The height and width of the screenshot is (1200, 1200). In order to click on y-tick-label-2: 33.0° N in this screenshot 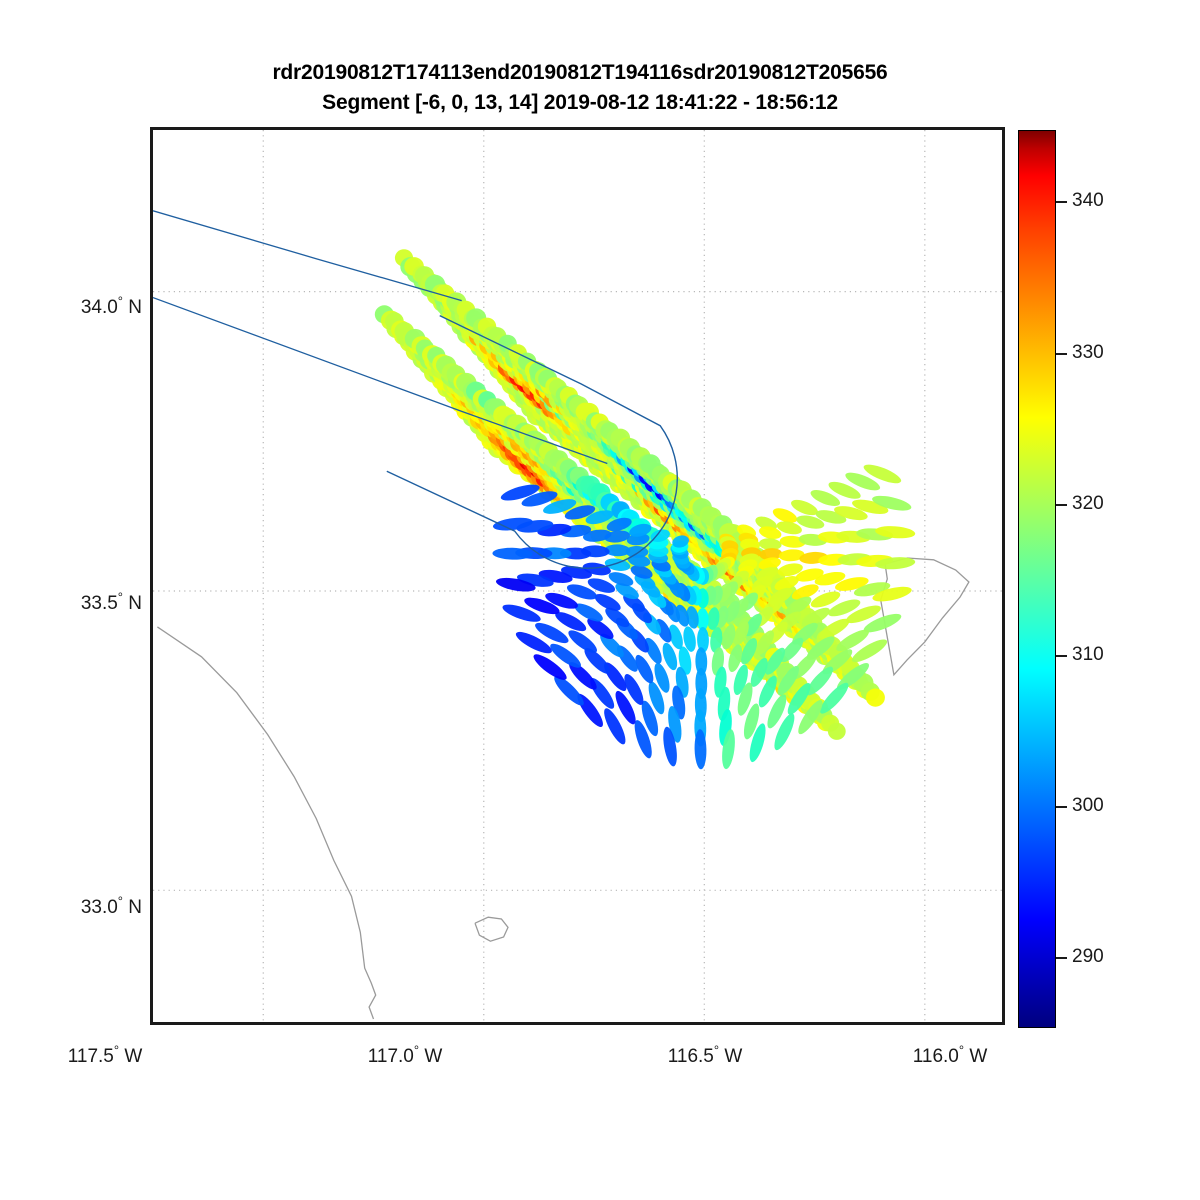, I will do `click(111, 905)`.